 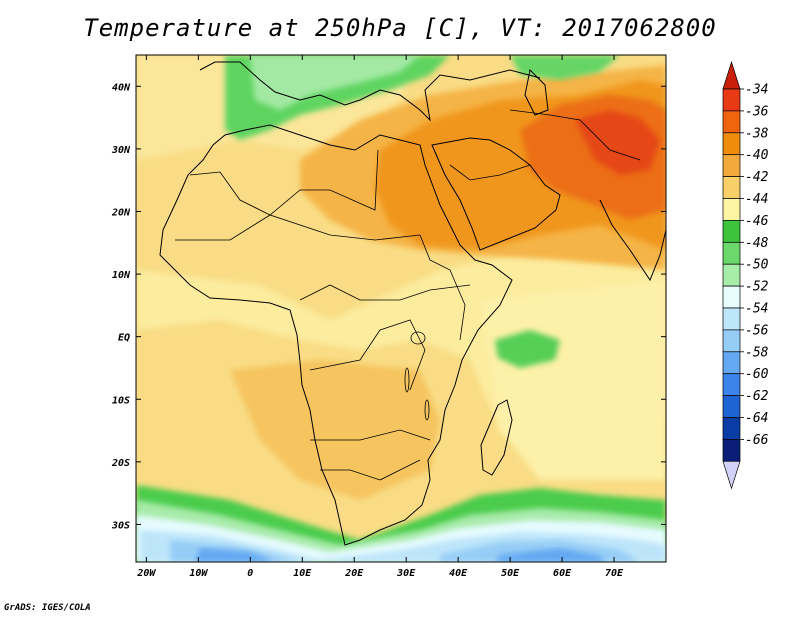 I want to click on colorbar-bottom-arrow, so click(x=731, y=475).